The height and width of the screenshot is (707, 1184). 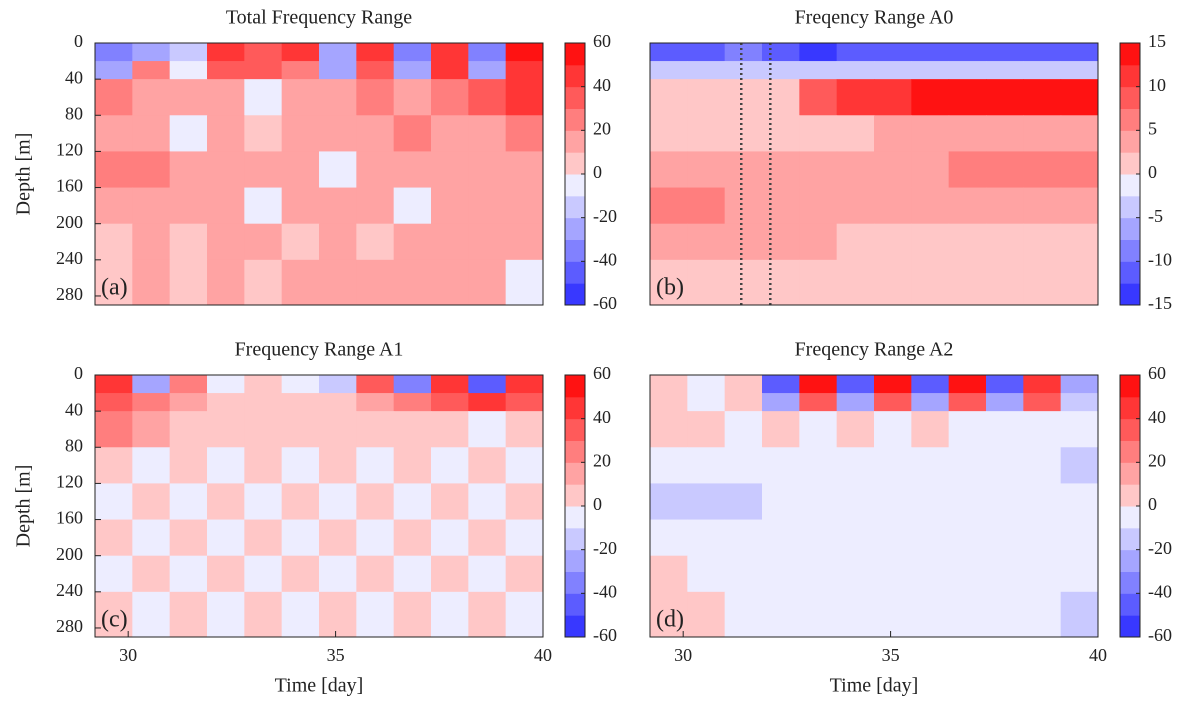 What do you see at coordinates (78, 41) in the screenshot?
I see `y-tick-label: 0` at bounding box center [78, 41].